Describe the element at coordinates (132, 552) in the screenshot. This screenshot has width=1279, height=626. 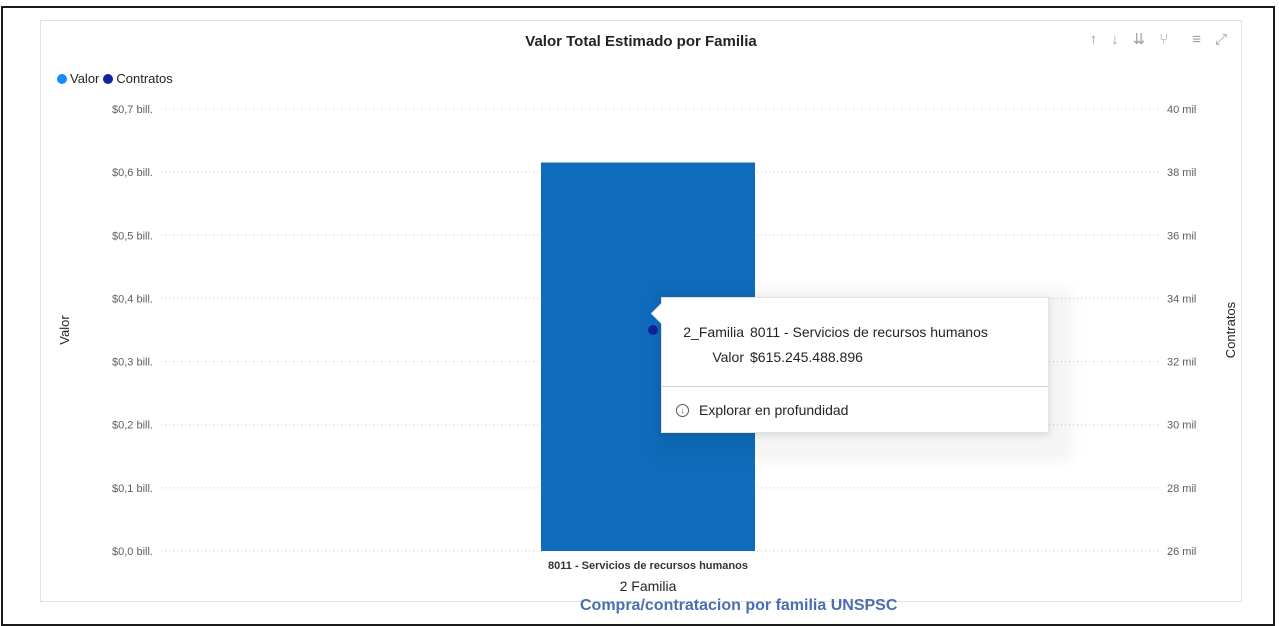
I see `y-tick-label: $0,0 bill.` at that location.